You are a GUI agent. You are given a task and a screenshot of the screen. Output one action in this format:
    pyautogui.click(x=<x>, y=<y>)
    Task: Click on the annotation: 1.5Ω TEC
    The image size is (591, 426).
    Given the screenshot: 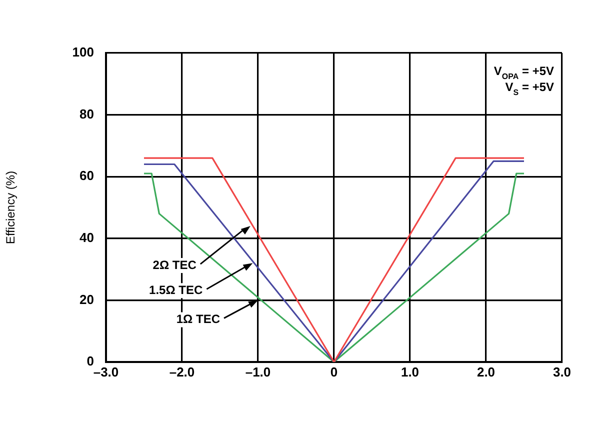 What is the action you would take?
    pyautogui.click(x=176, y=290)
    